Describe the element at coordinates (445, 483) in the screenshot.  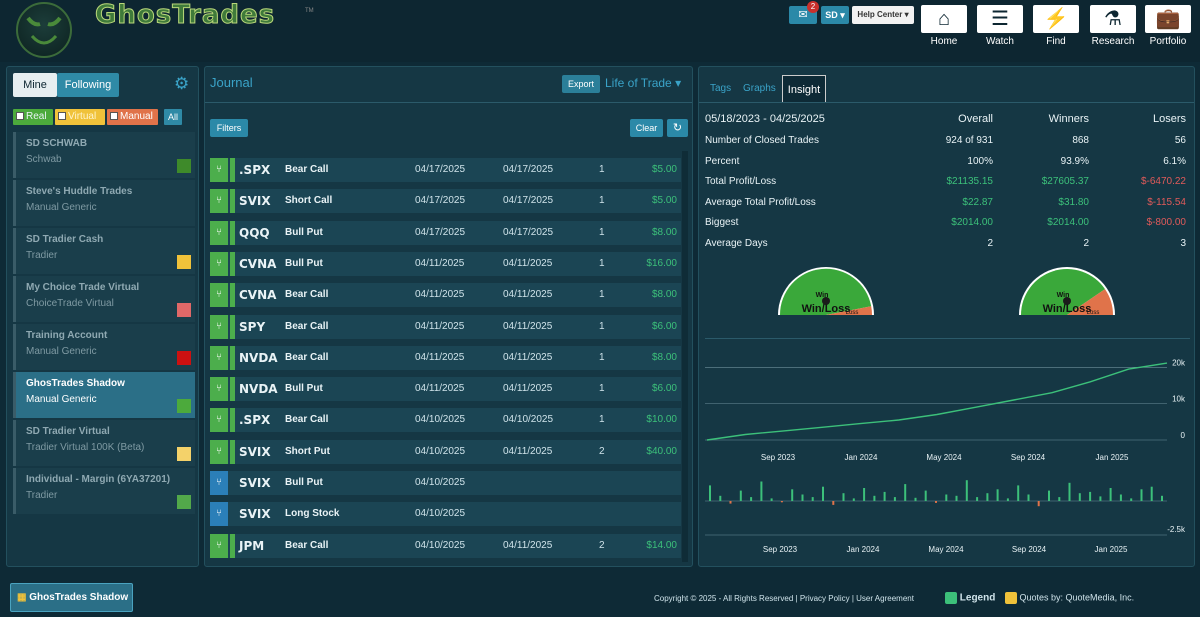
I see `journal-row: ⑂ SVIX Bull Put 04/10/2025` at that location.